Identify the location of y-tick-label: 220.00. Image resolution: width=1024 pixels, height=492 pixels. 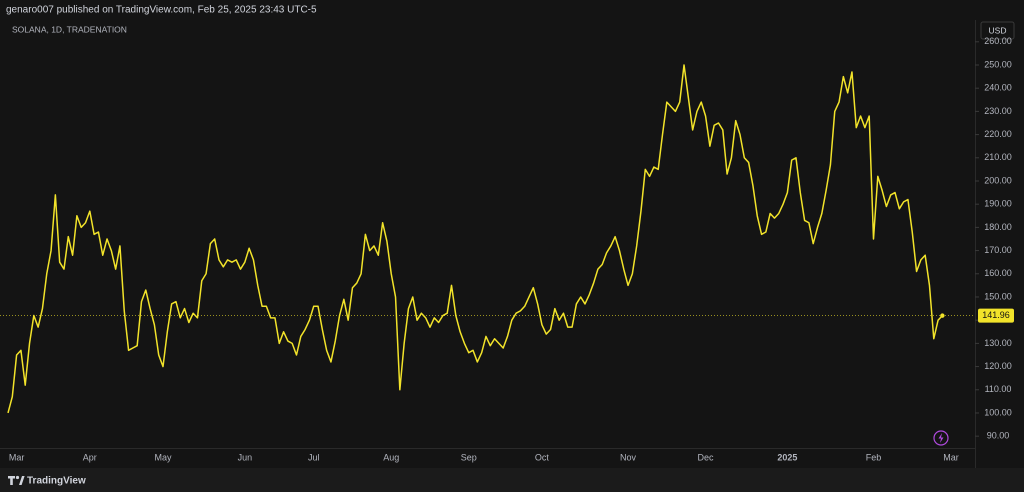
(998, 134).